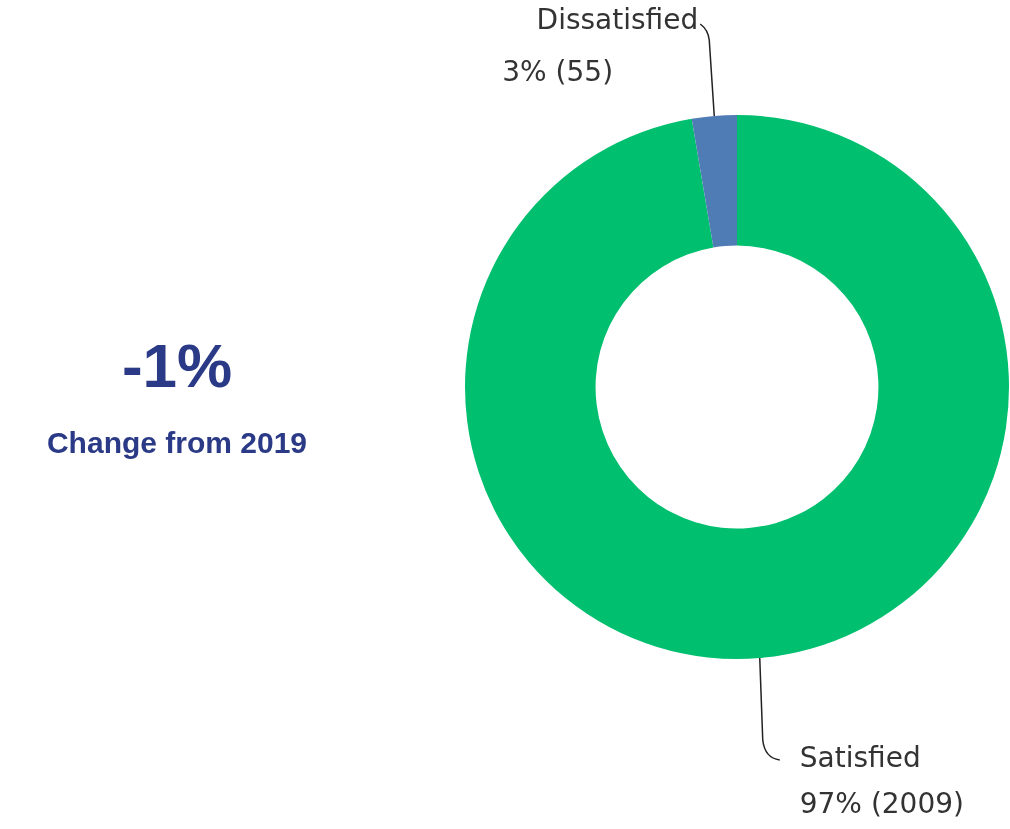 Image resolution: width=1010 pixels, height=829 pixels. Describe the element at coordinates (177, 443) in the screenshot. I see `text: Change from 2019` at that location.